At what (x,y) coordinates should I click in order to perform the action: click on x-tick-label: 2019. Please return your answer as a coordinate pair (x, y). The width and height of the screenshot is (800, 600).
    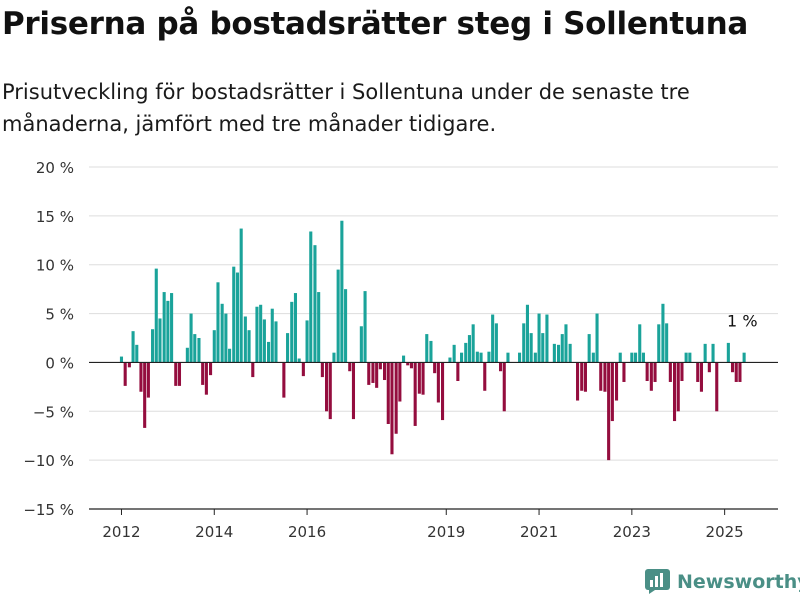
    Looking at the image, I should click on (446, 532).